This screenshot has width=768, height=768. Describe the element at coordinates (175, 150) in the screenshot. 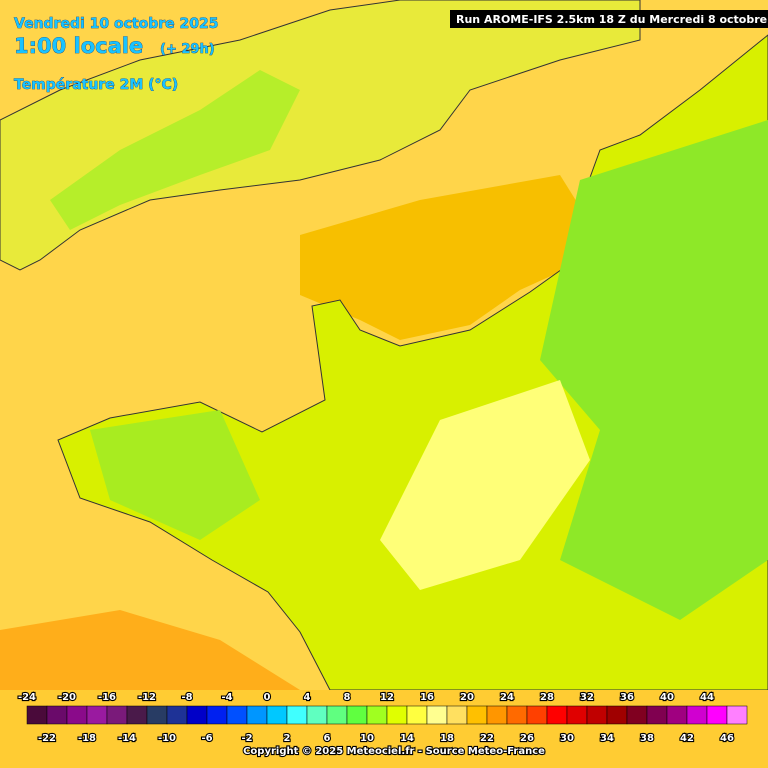

I see `england-warm-patch` at that location.